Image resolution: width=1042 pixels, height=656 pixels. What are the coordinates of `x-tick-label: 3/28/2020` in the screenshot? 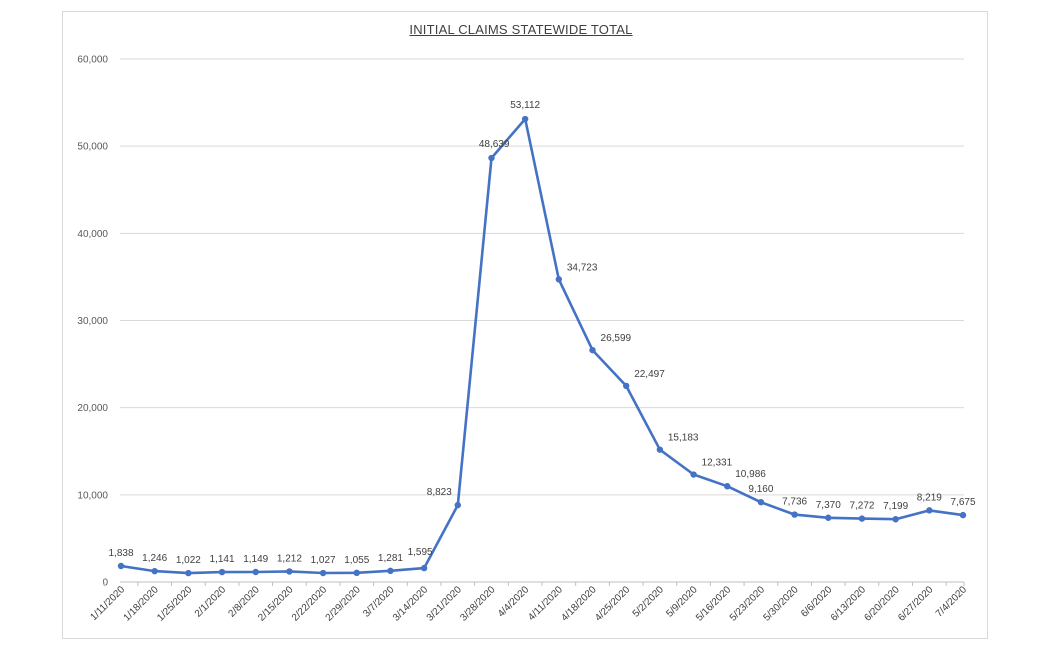 It's located at (478, 604).